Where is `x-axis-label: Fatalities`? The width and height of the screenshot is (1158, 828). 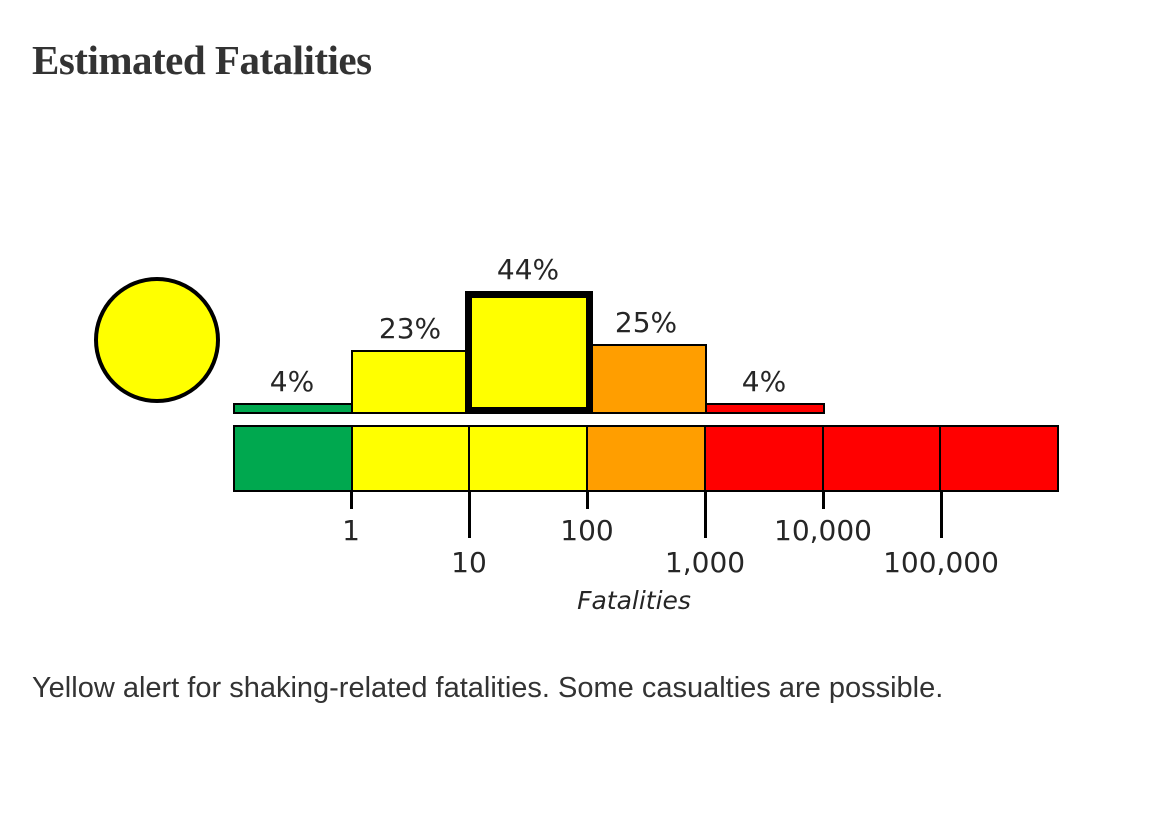
x-axis-label: Fatalities is located at coordinates (634, 600).